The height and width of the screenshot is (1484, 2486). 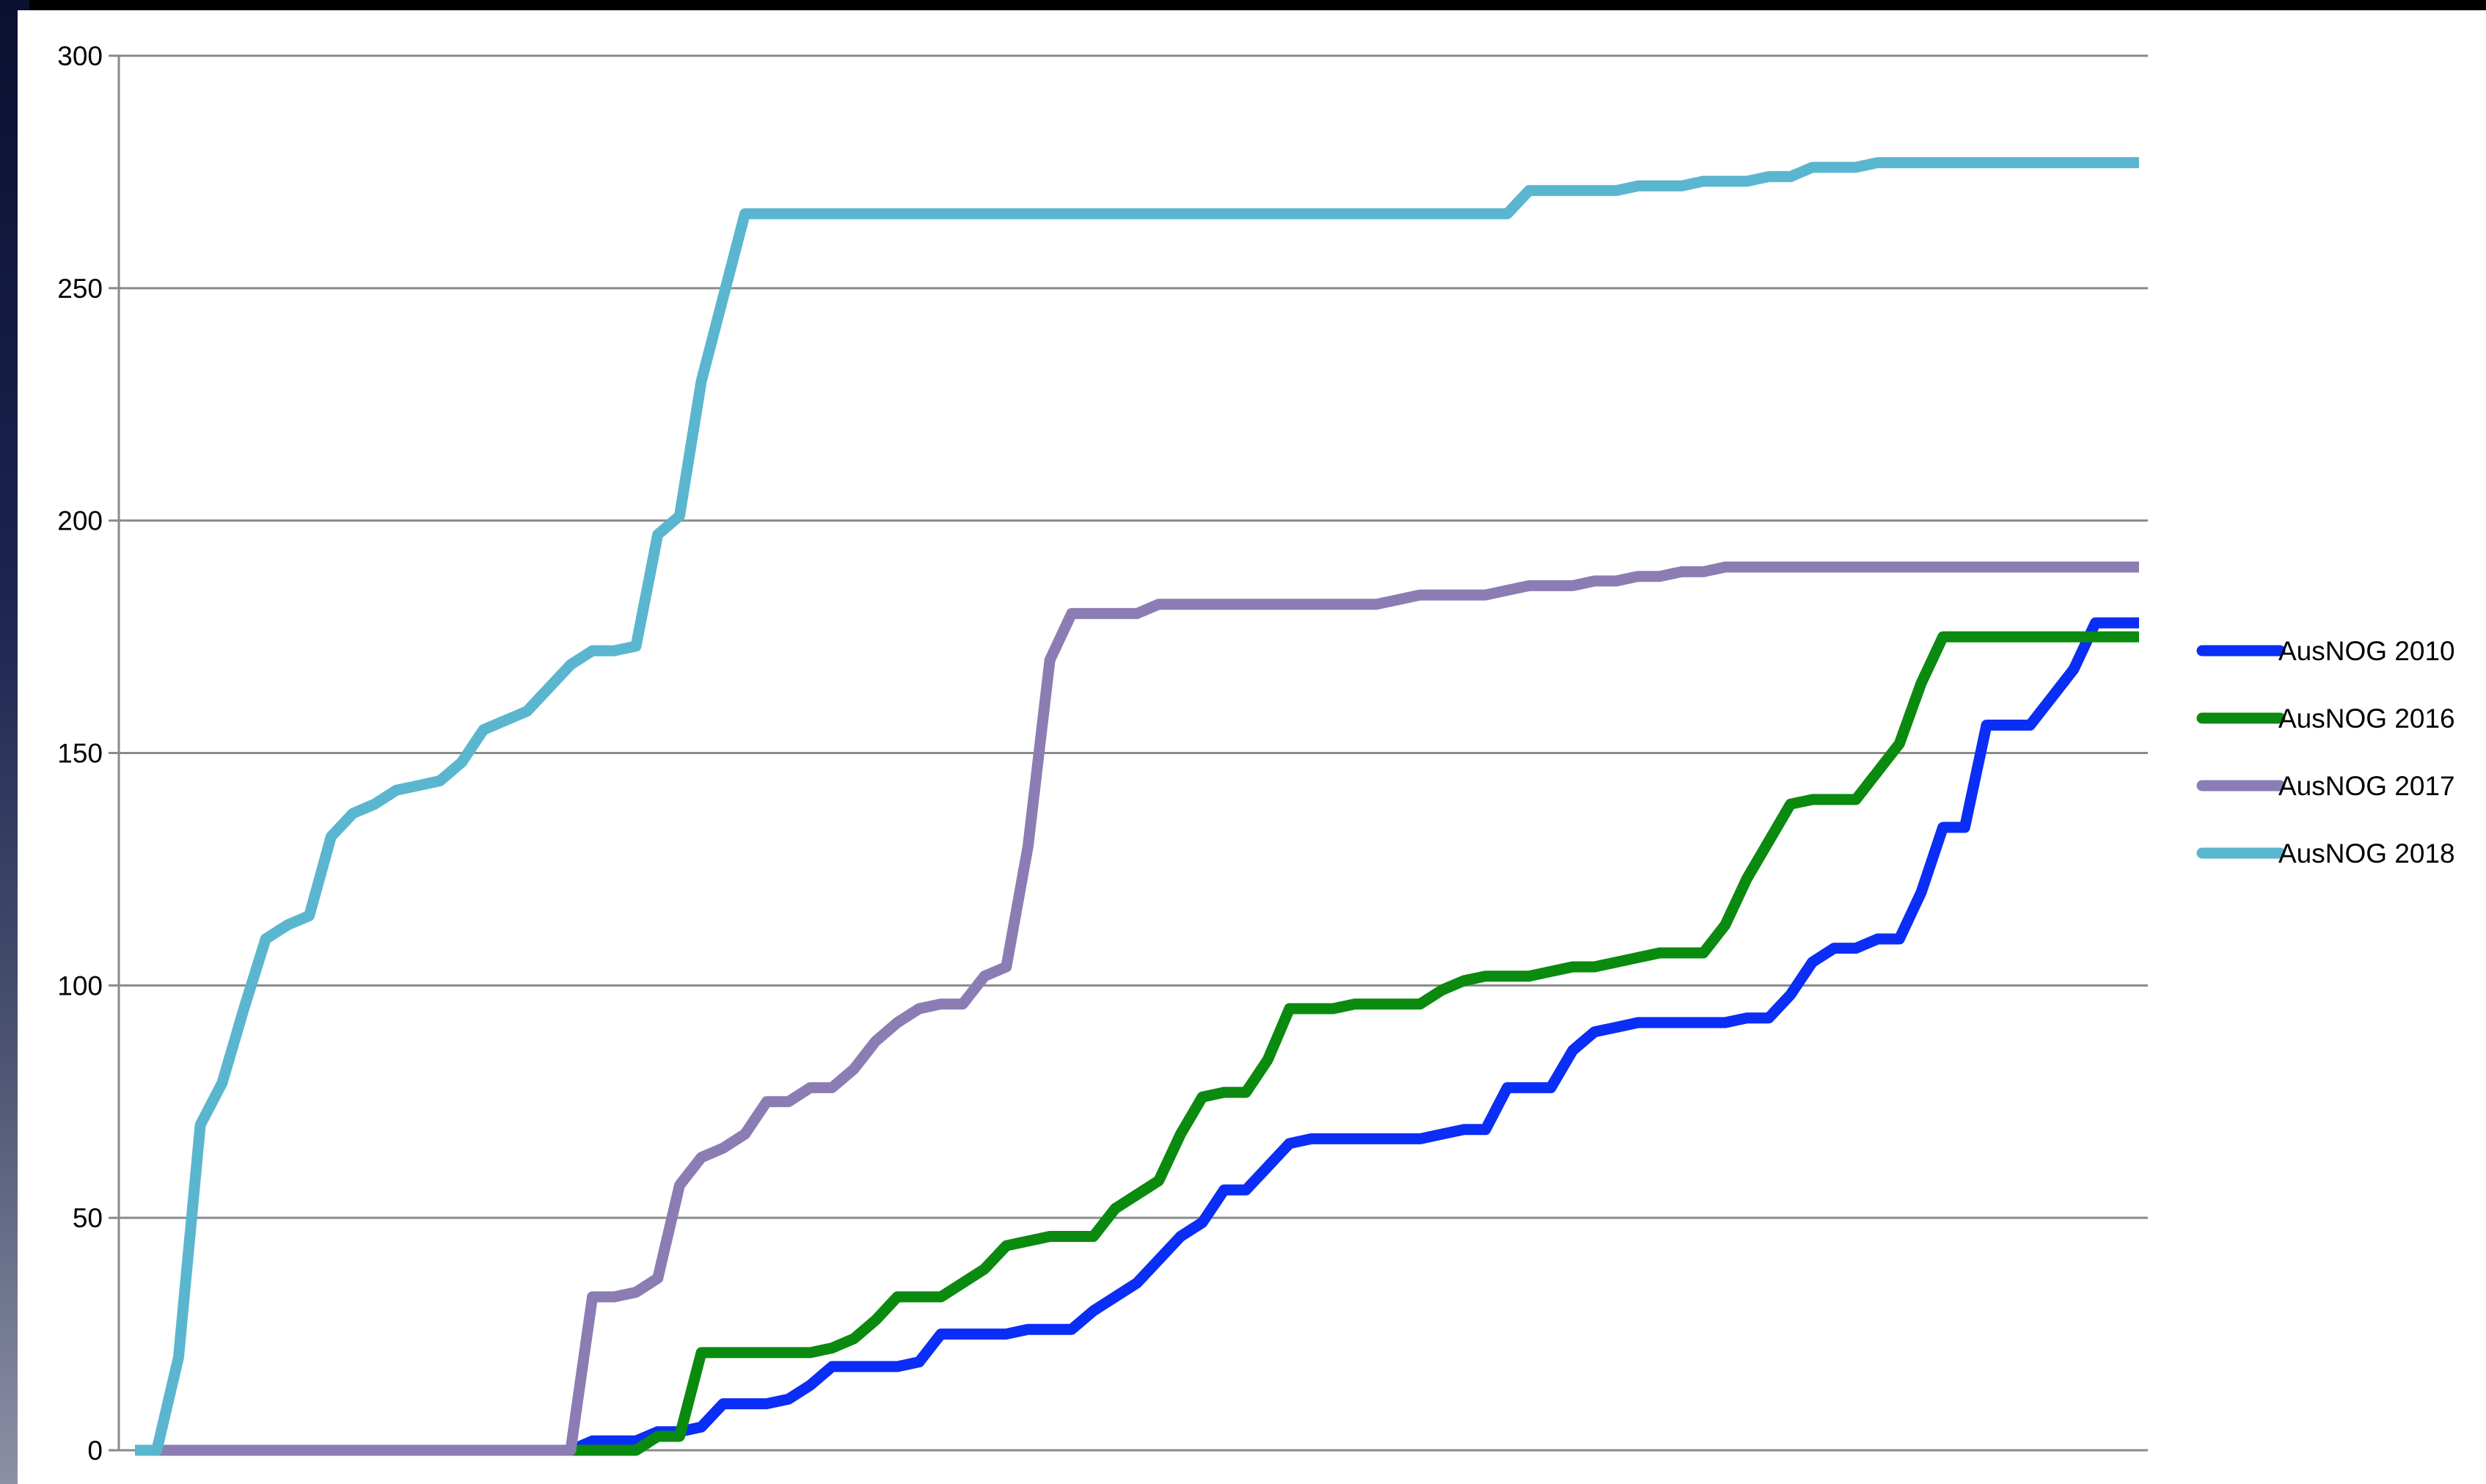 What do you see at coordinates (80, 56) in the screenshot?
I see `y-tick-label-300: 300` at bounding box center [80, 56].